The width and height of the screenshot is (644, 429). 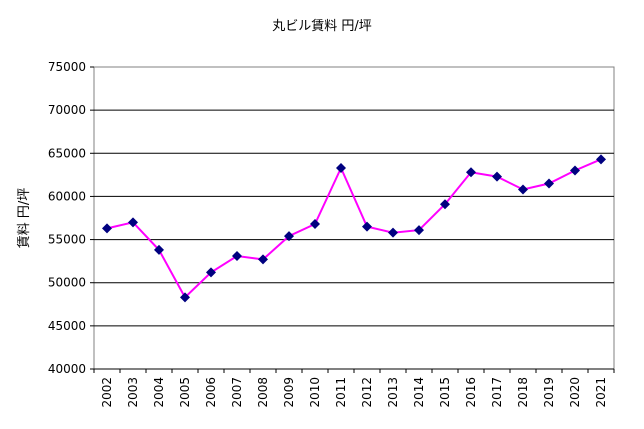 What do you see at coordinates (601, 392) in the screenshot?
I see `x-tick-label: 2021` at bounding box center [601, 392].